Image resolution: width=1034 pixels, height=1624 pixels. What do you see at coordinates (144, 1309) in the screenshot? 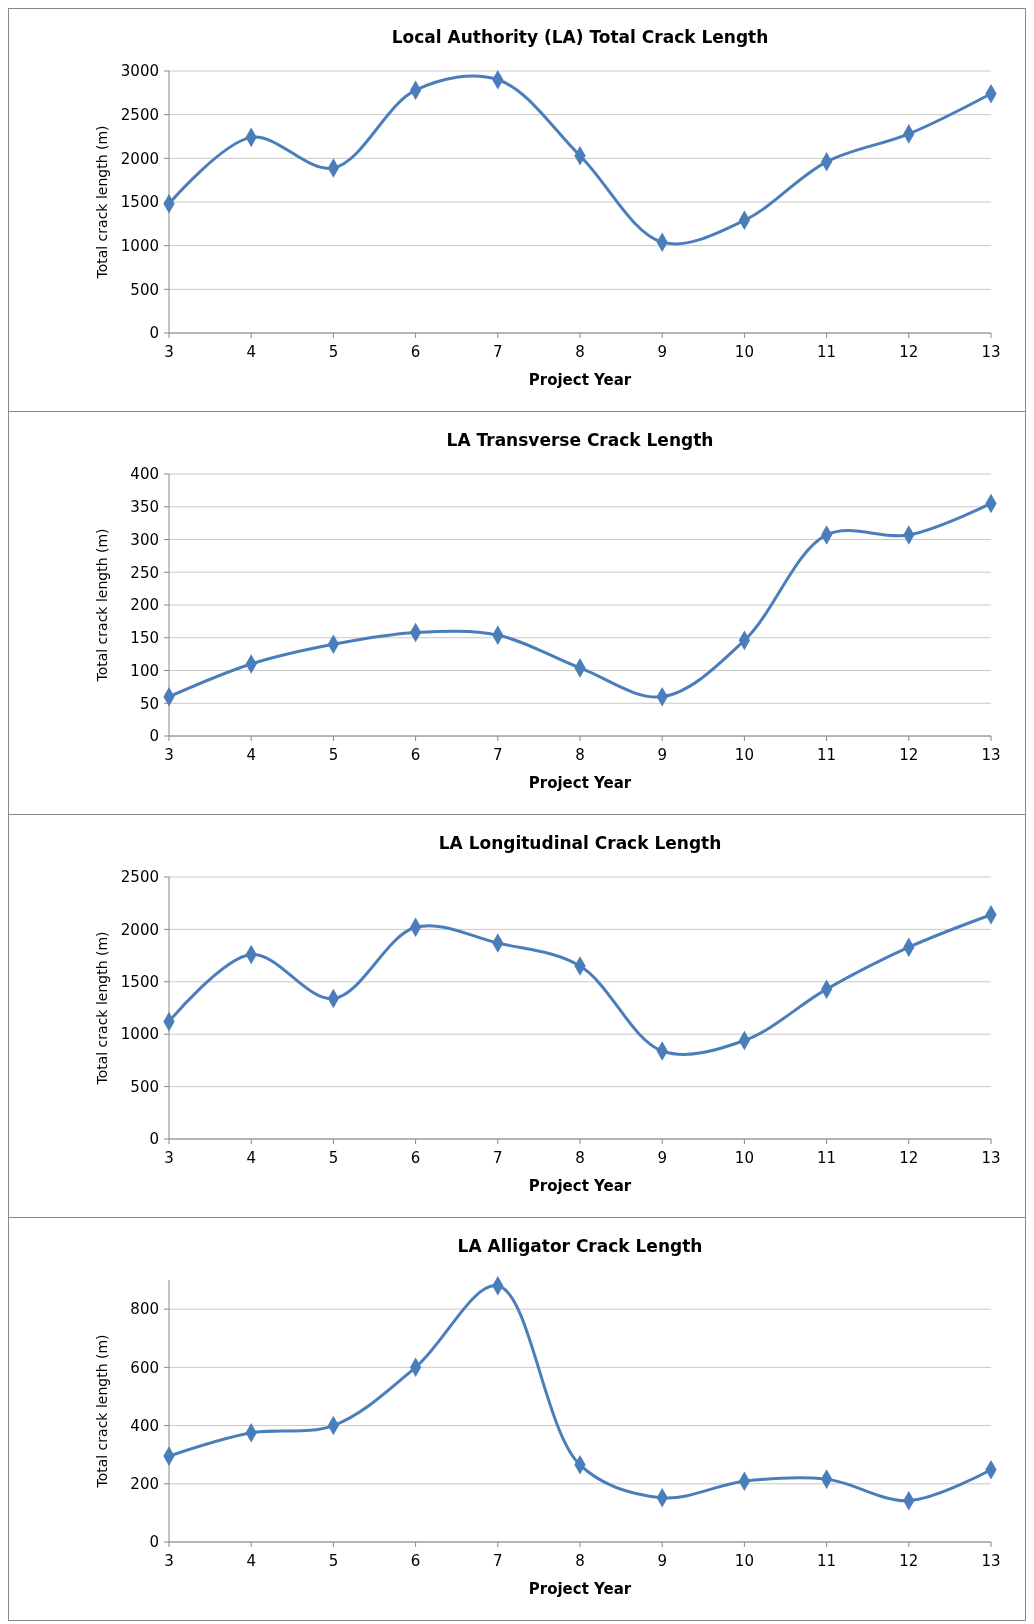
I see `y-tick-label: 800` at bounding box center [144, 1309].